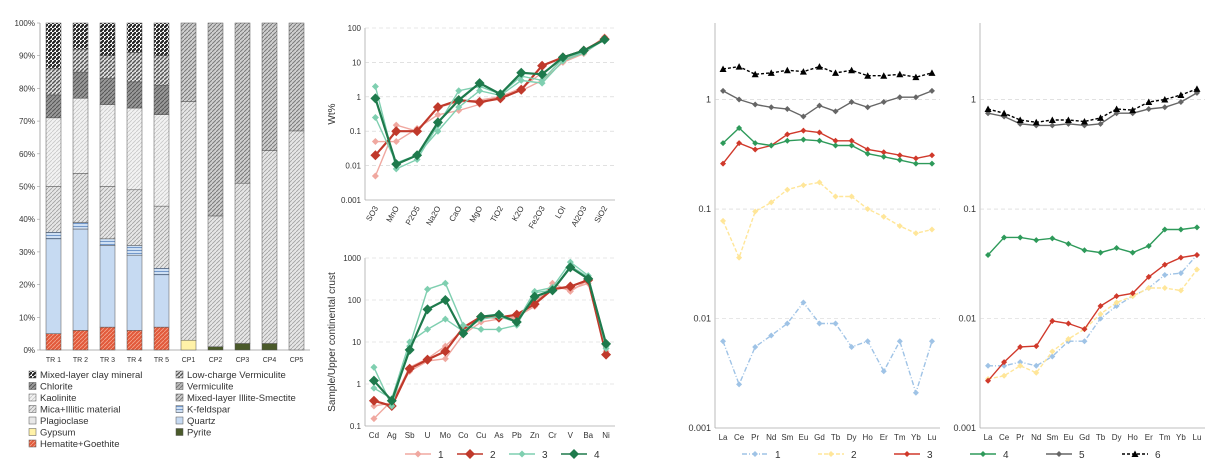  What do you see at coordinates (930, 455) in the screenshot?
I see `legend-label-4: 3` at bounding box center [930, 455].